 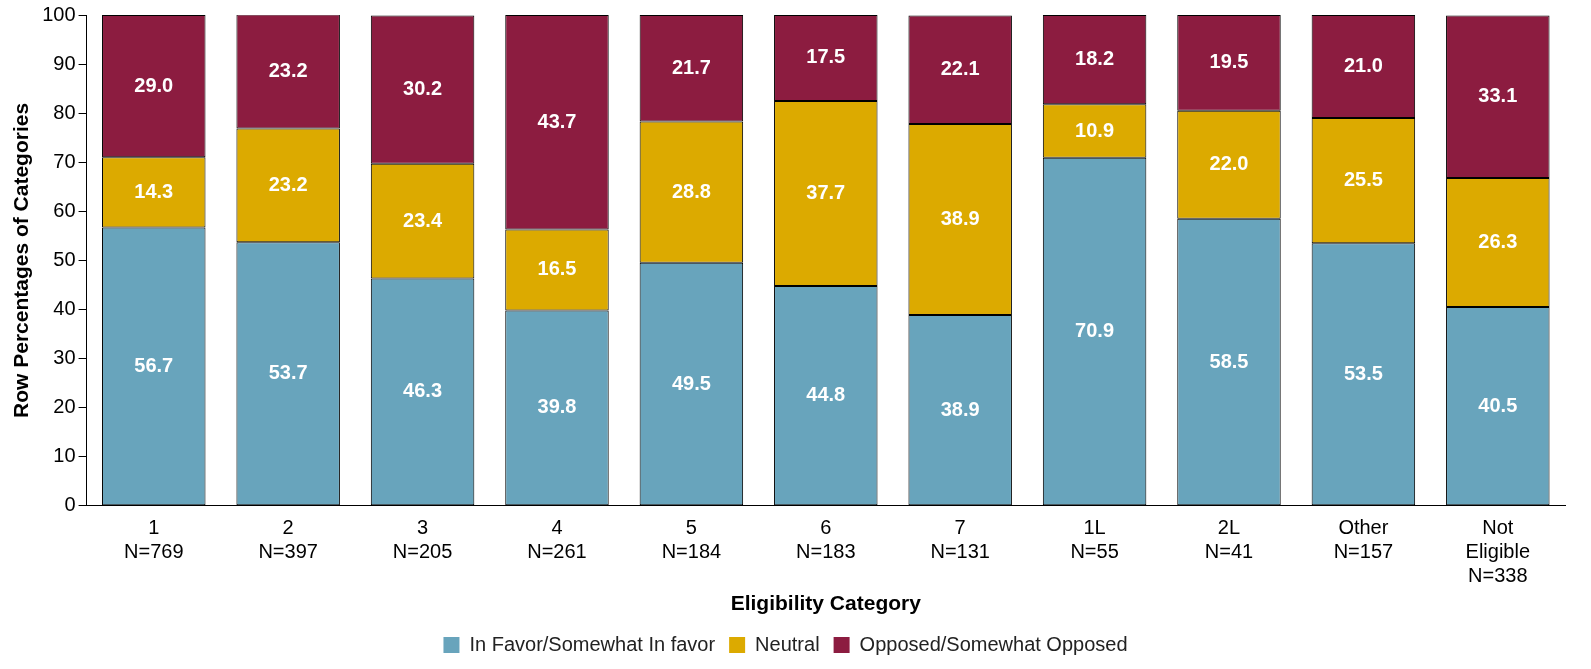 What do you see at coordinates (64, 111) in the screenshot?
I see `y-tick-label: 80` at bounding box center [64, 111].